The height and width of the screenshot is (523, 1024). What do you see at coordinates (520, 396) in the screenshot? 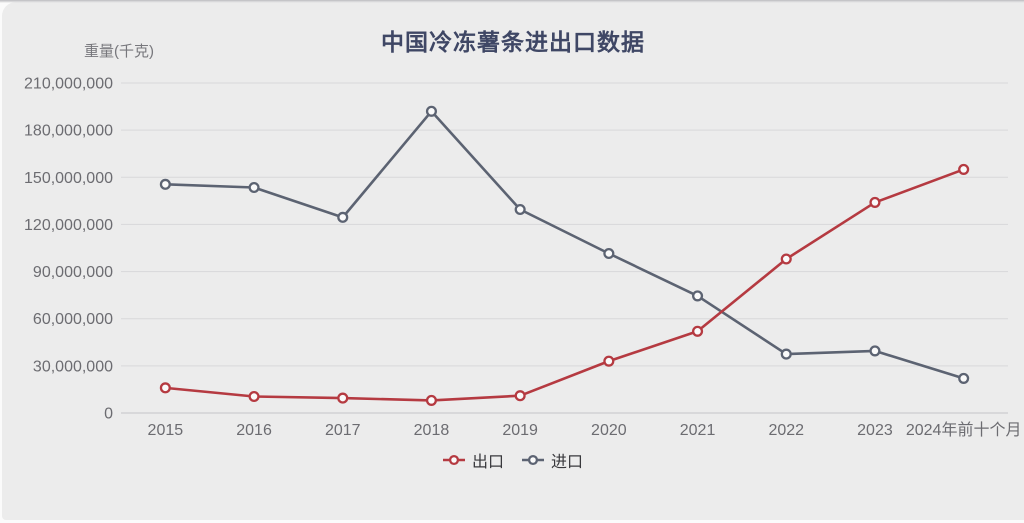
I see `data-point-export-2019` at bounding box center [520, 396].